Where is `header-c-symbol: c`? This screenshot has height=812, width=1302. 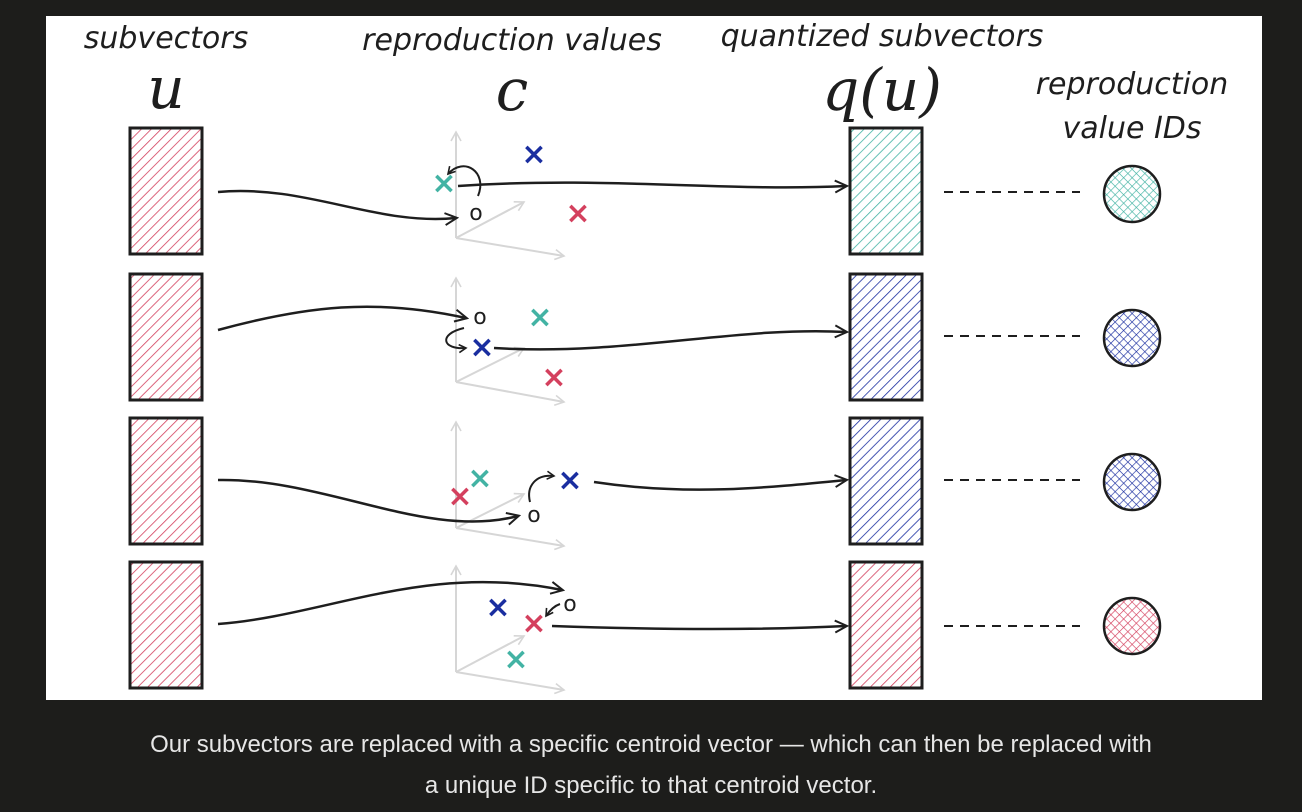
header-c-symbol: c is located at coordinates (512, 90).